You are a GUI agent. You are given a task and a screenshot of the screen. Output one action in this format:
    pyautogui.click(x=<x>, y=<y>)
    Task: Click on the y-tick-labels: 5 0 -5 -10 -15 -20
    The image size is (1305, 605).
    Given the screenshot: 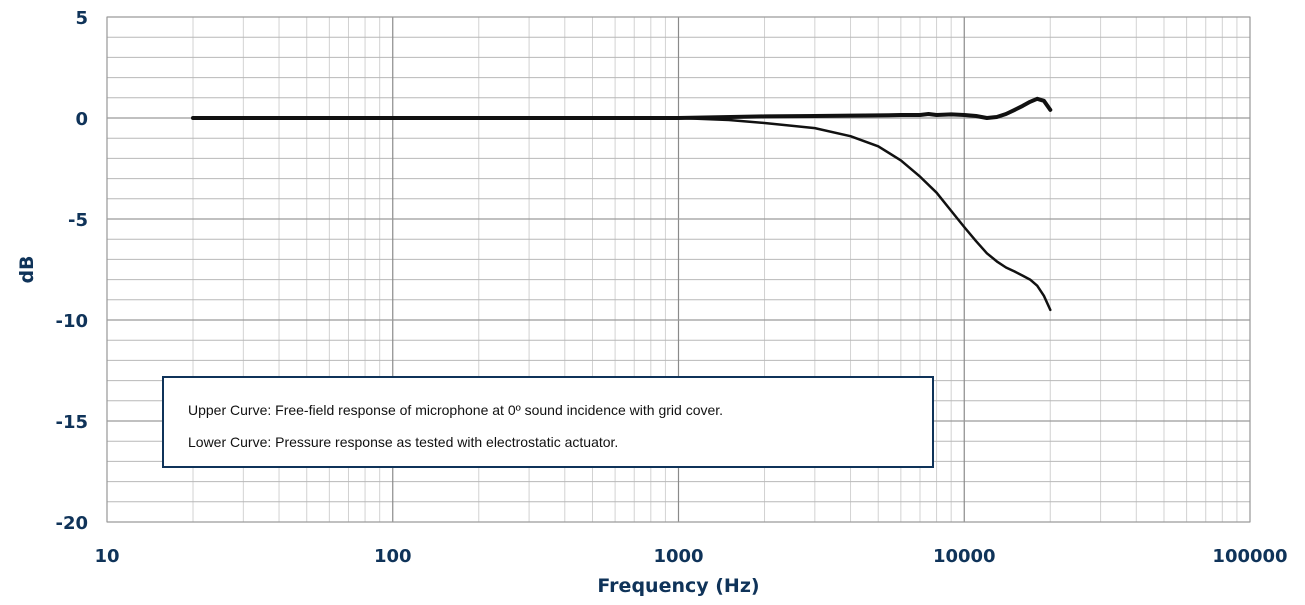 What is the action you would take?
    pyautogui.click(x=71, y=271)
    